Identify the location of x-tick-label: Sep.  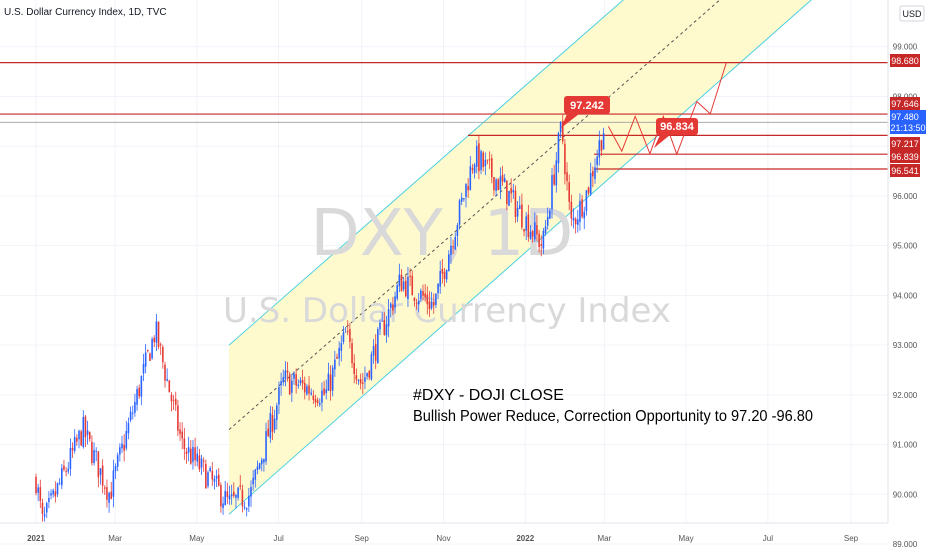
(362, 538).